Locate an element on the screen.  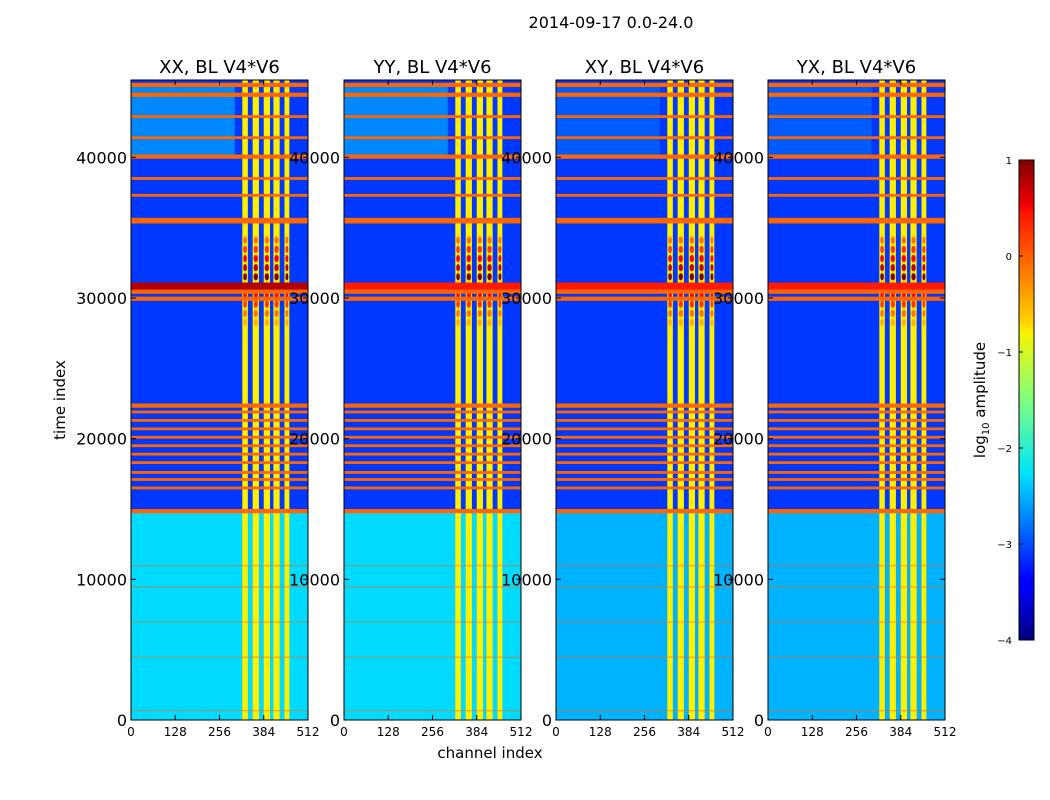
panel-title: XY, BL V4*V6 is located at coordinates (644, 67).